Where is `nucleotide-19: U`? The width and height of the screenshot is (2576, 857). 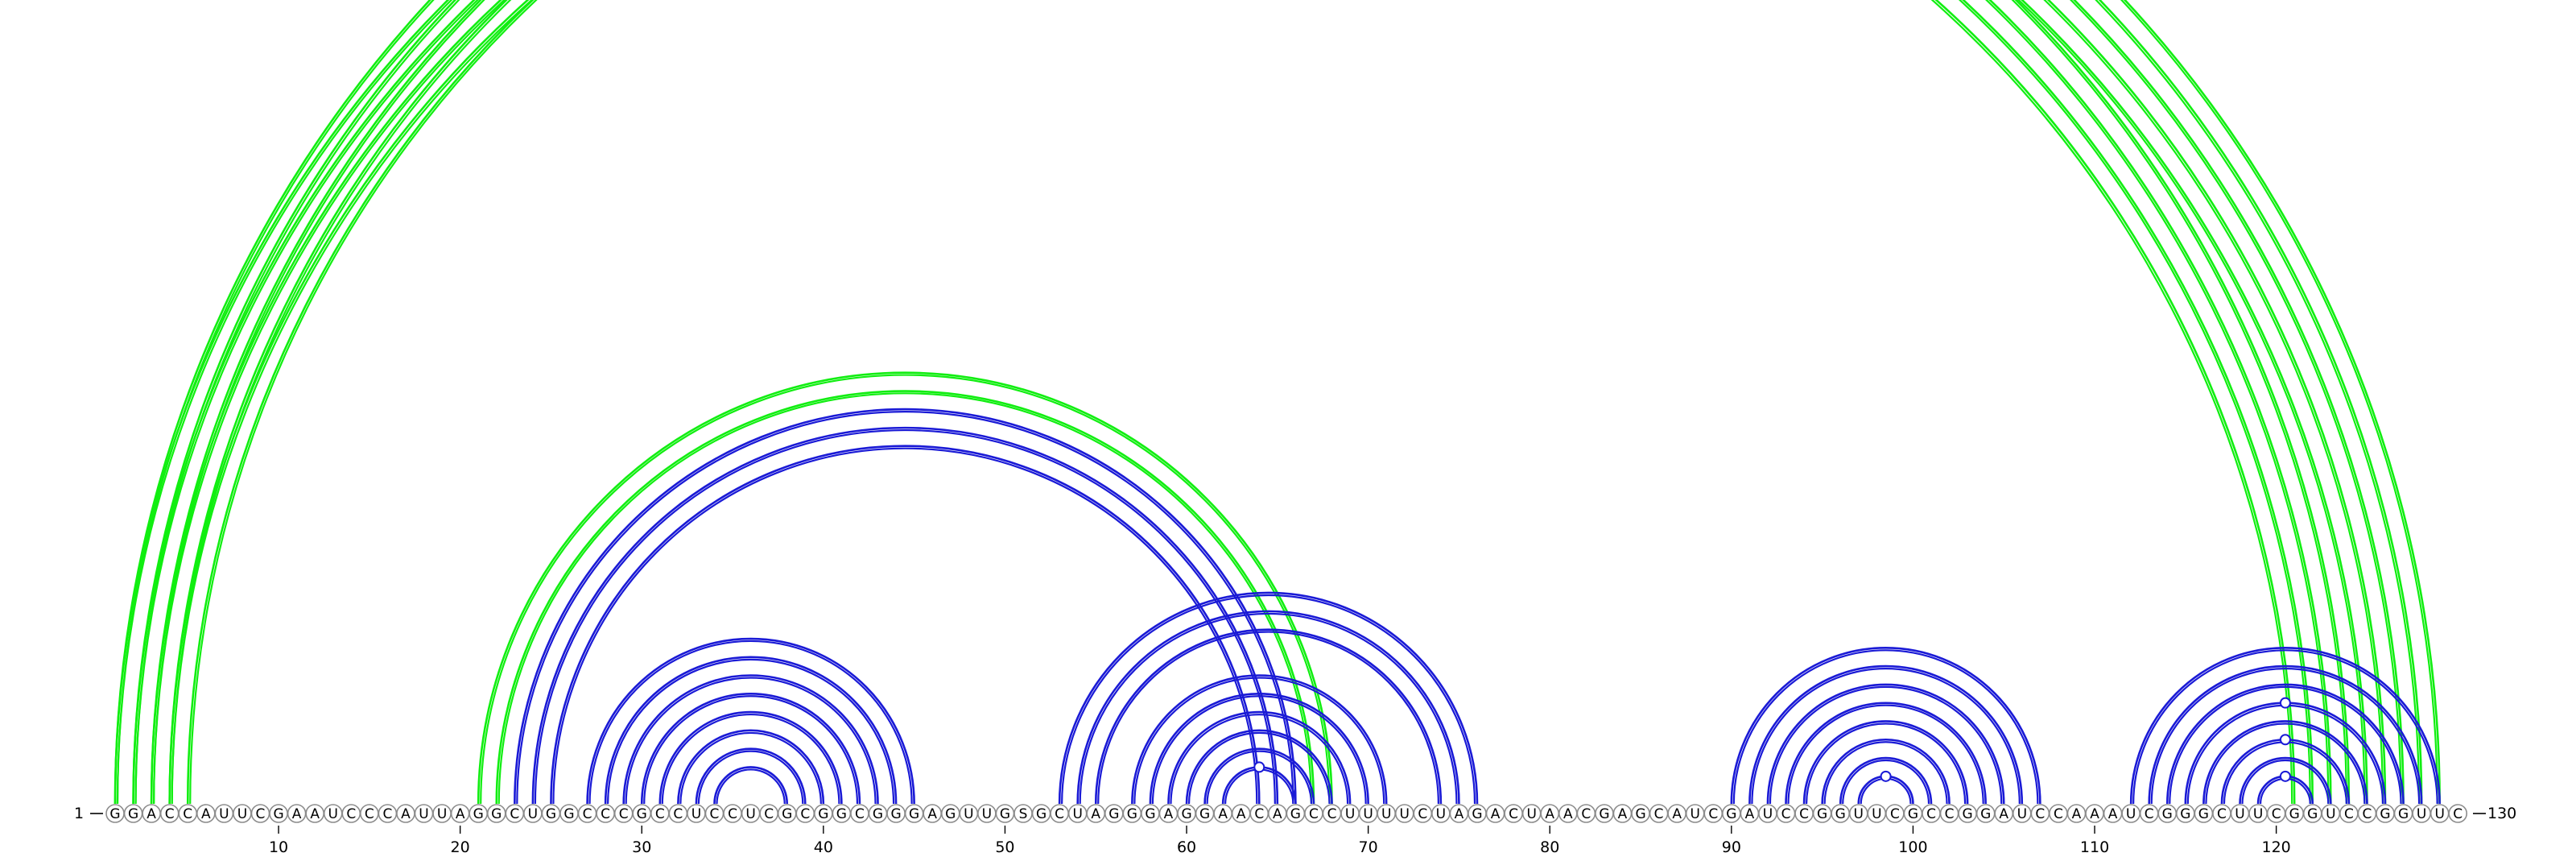 nucleotide-19: U is located at coordinates (442, 813).